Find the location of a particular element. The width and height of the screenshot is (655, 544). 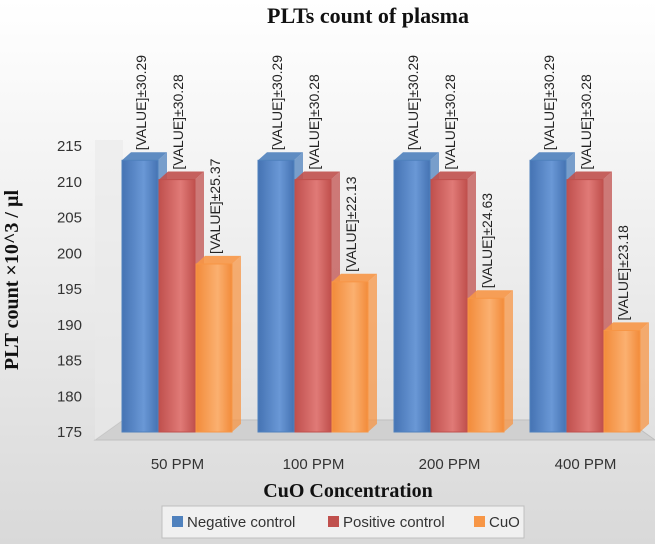

y-tick-label: 185 is located at coordinates (69, 361).